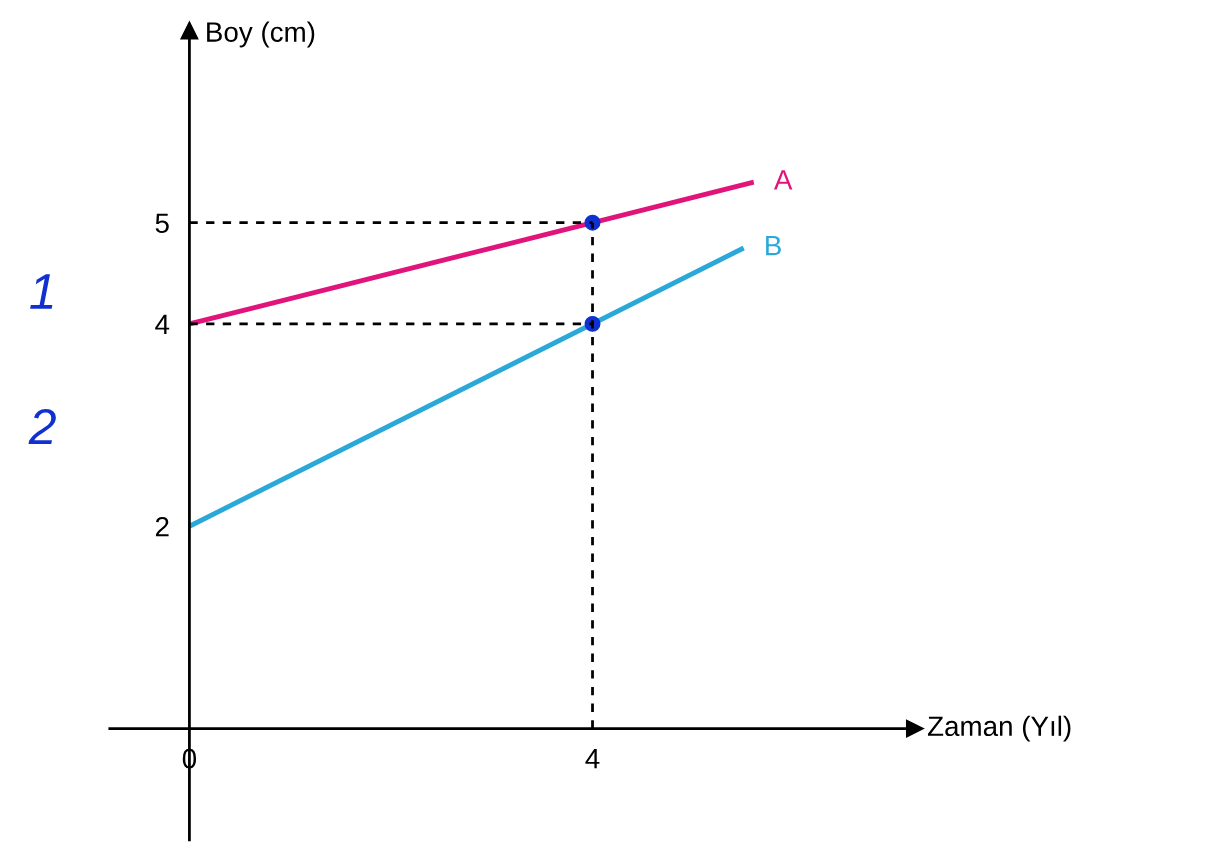 The width and height of the screenshot is (1220, 845). What do you see at coordinates (783, 180) in the screenshot?
I see `series-label: A` at bounding box center [783, 180].